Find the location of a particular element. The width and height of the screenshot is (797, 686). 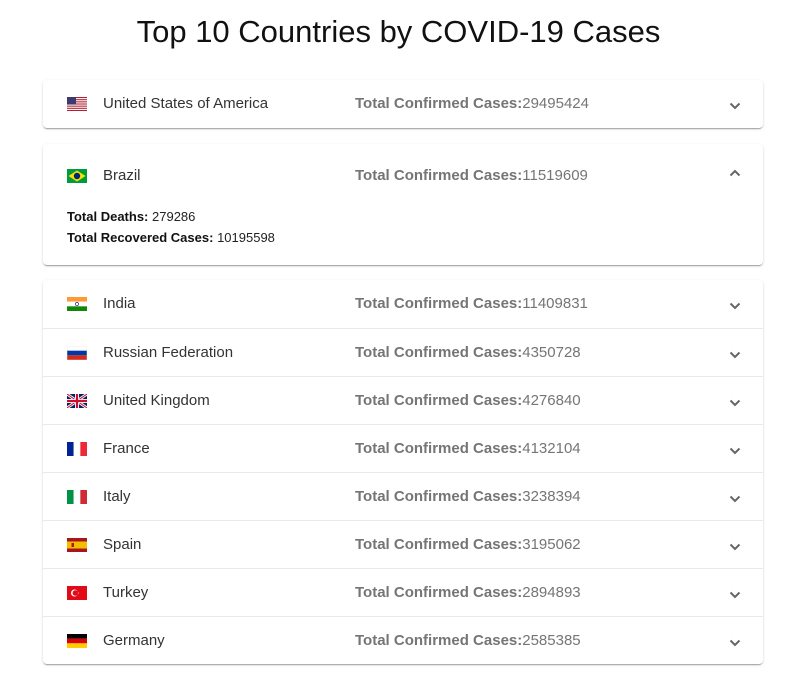

country-name: Turkey is located at coordinates (126, 592).